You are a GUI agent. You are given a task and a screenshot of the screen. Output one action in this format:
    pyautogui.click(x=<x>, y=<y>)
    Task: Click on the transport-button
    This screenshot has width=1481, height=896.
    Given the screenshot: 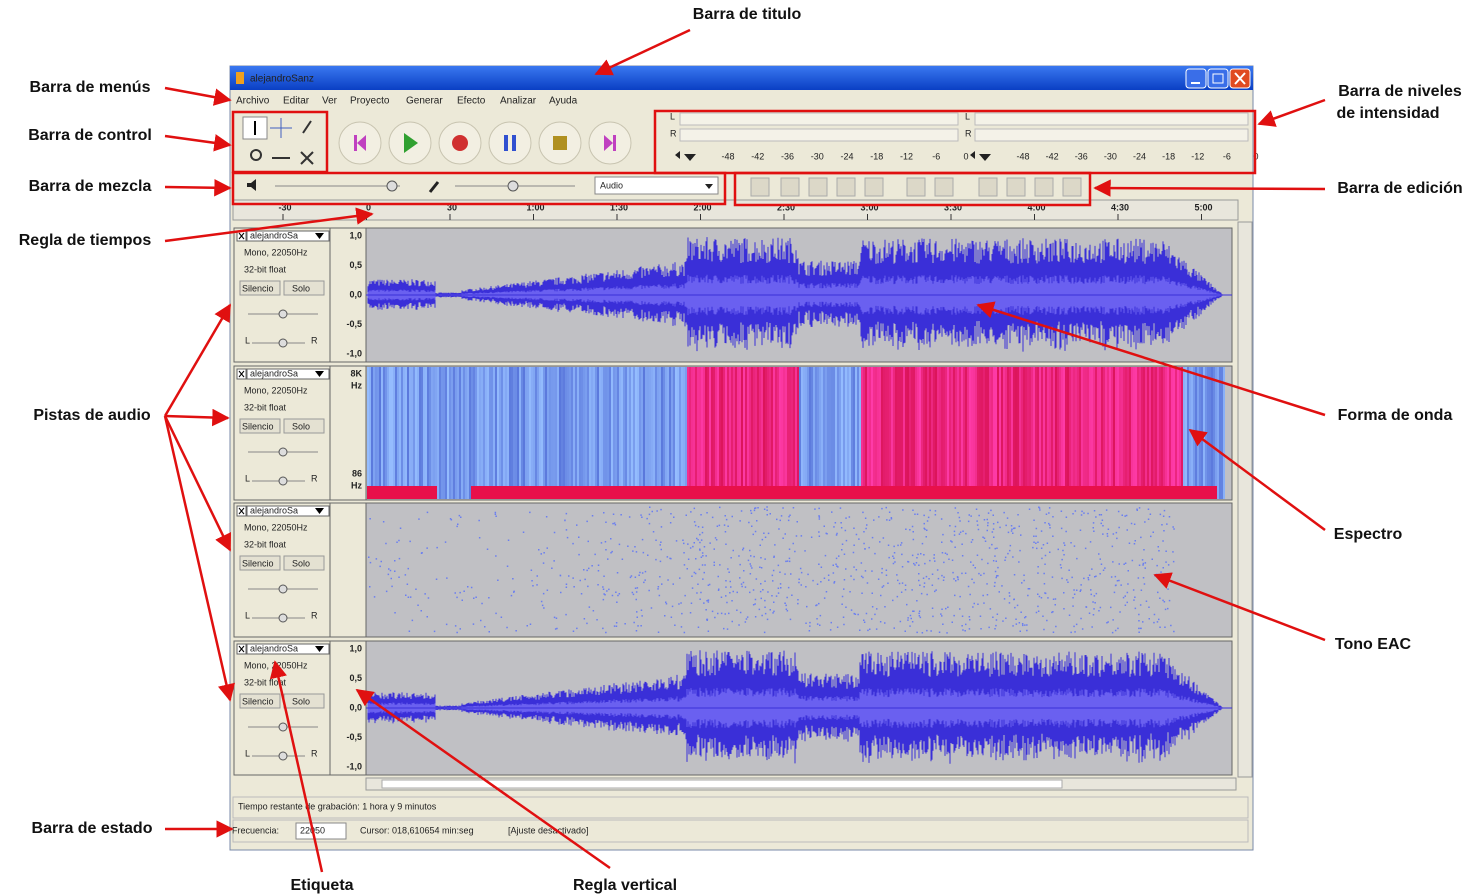 What is the action you would take?
    pyautogui.click(x=510, y=143)
    